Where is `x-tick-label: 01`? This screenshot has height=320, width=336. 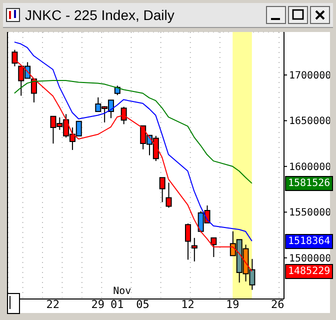 x-tick-label: 01 is located at coordinates (117, 304).